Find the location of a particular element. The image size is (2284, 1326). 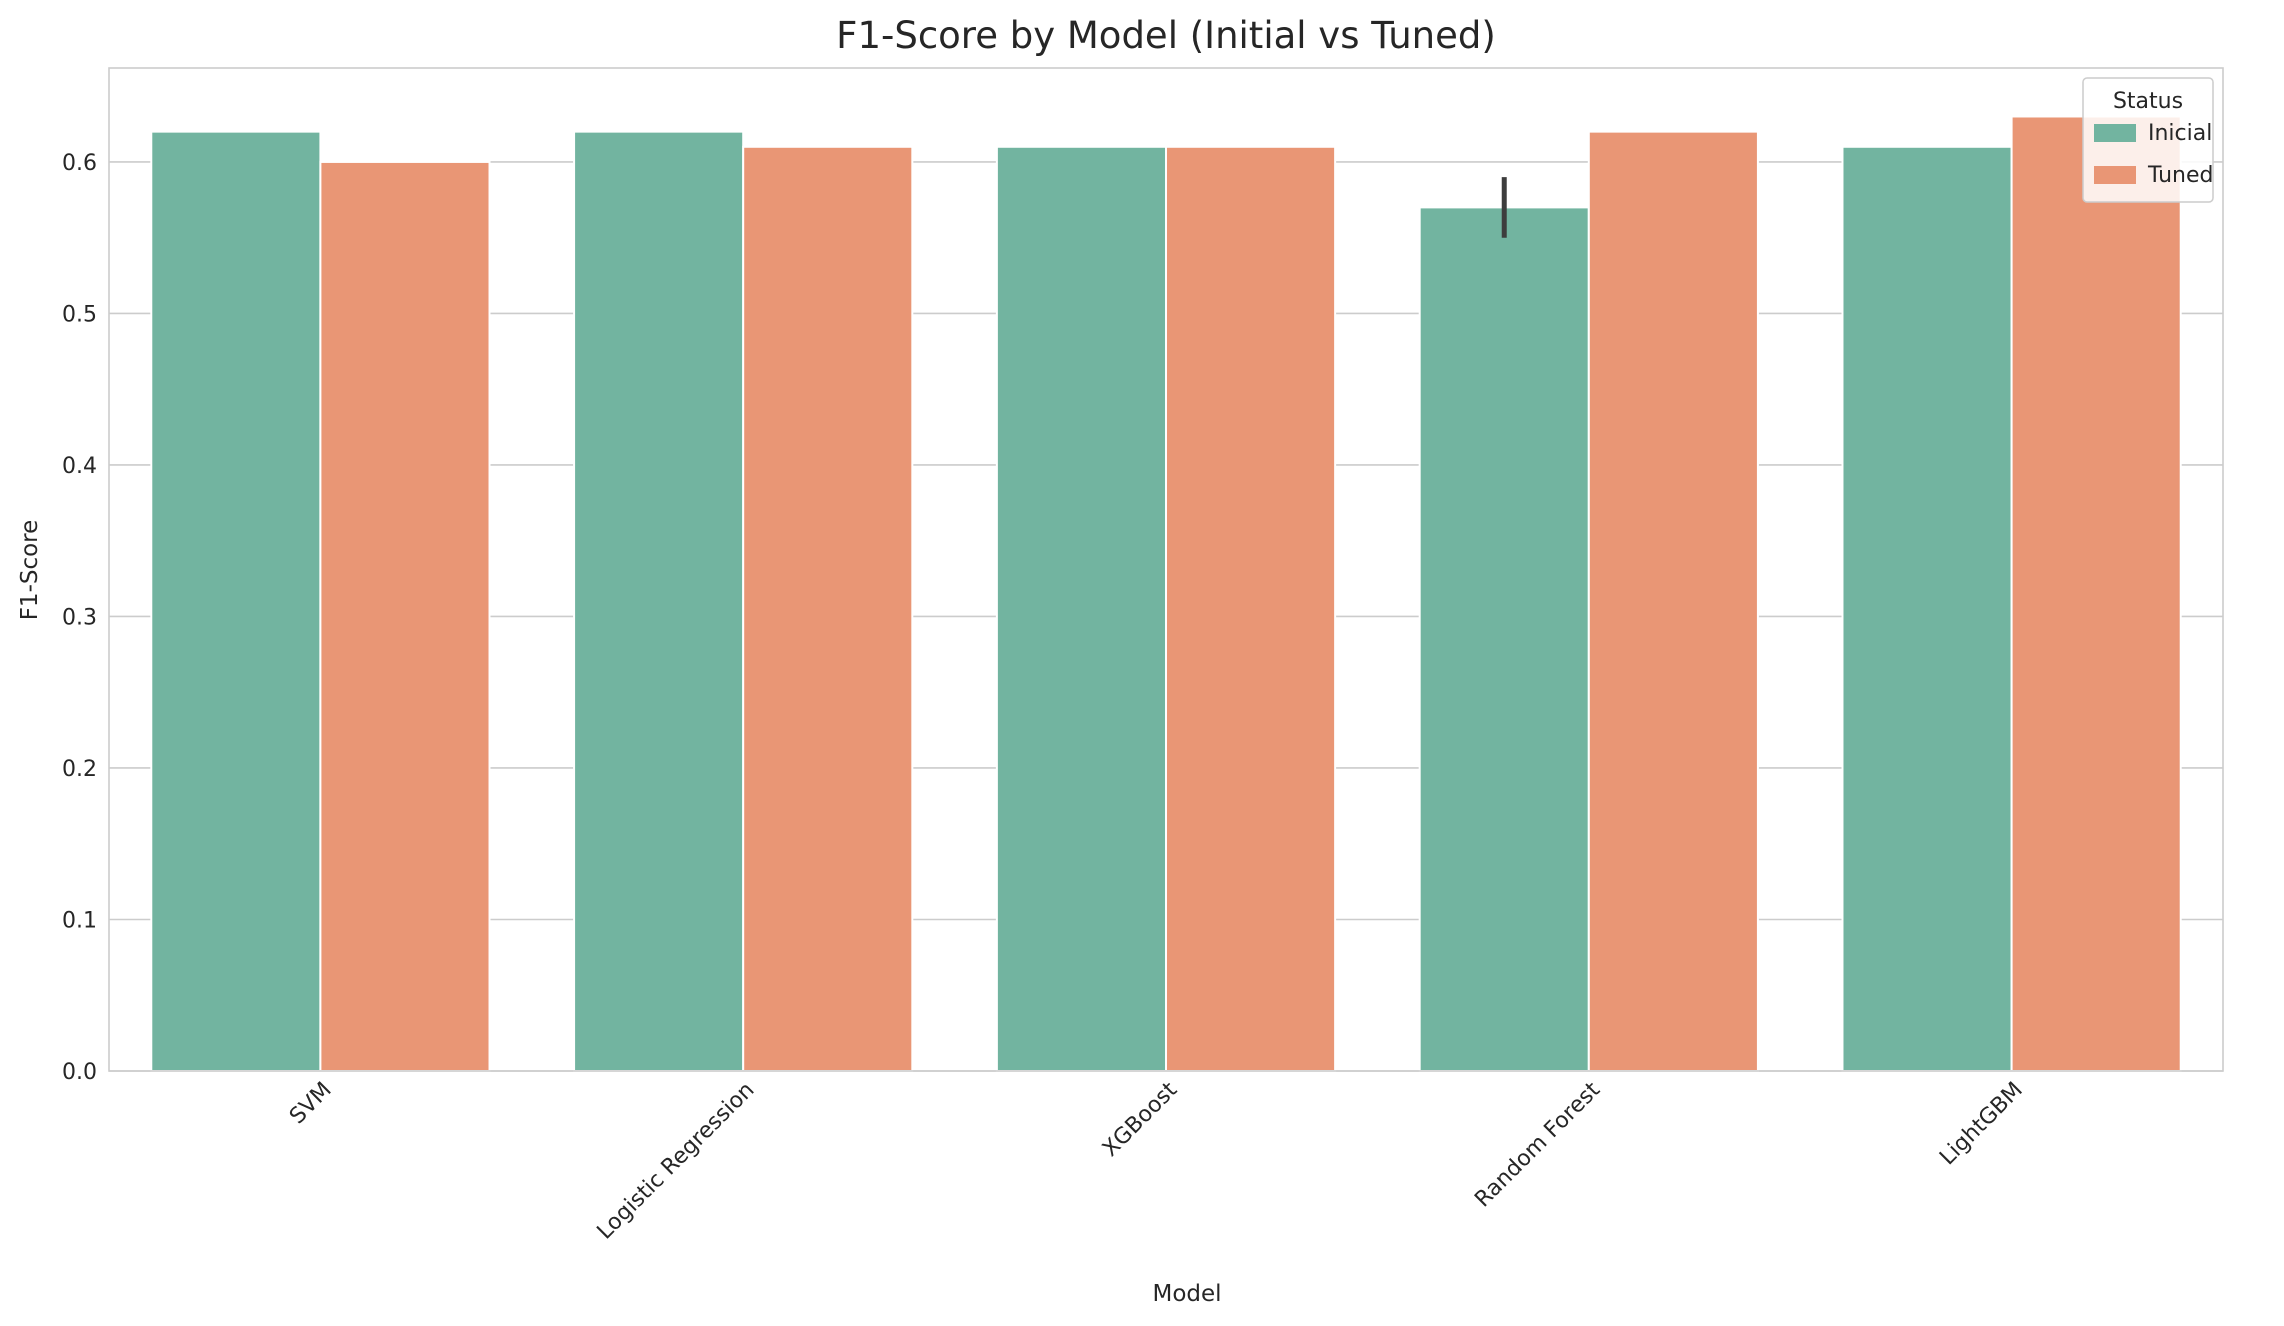

bar-random-forest-tuned is located at coordinates (1673, 601).